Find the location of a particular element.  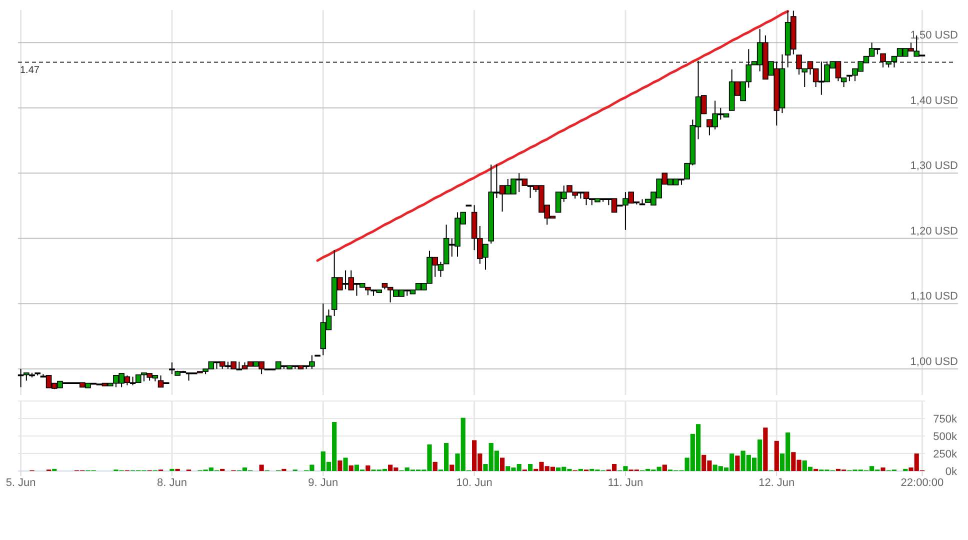

y-tick-label: 0k is located at coordinates (951, 472).